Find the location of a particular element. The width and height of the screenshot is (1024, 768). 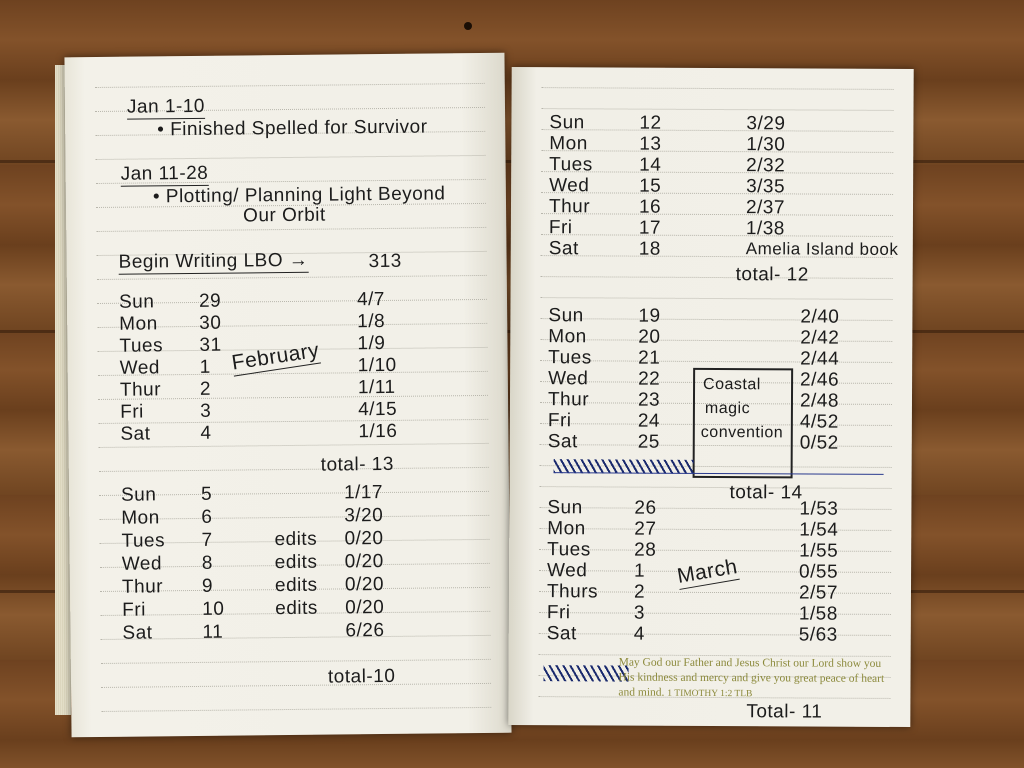

word-count: 1/9 is located at coordinates (371, 343).